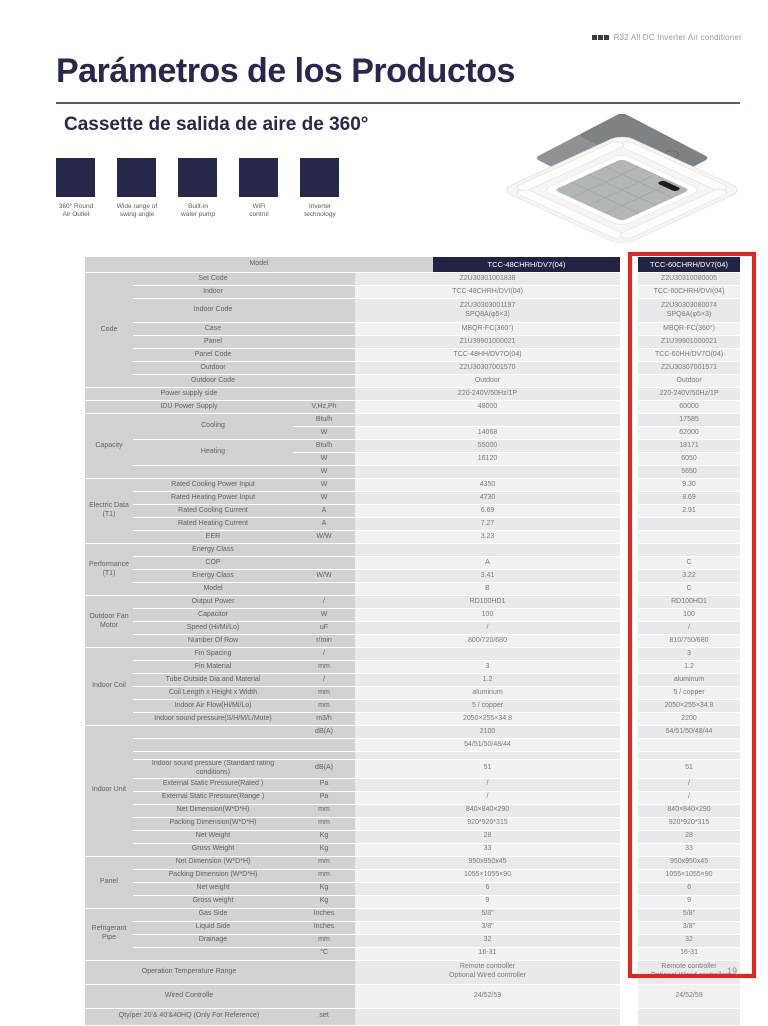 This screenshot has height=1026, width=768. I want to click on page-number: 19, so click(732, 971).